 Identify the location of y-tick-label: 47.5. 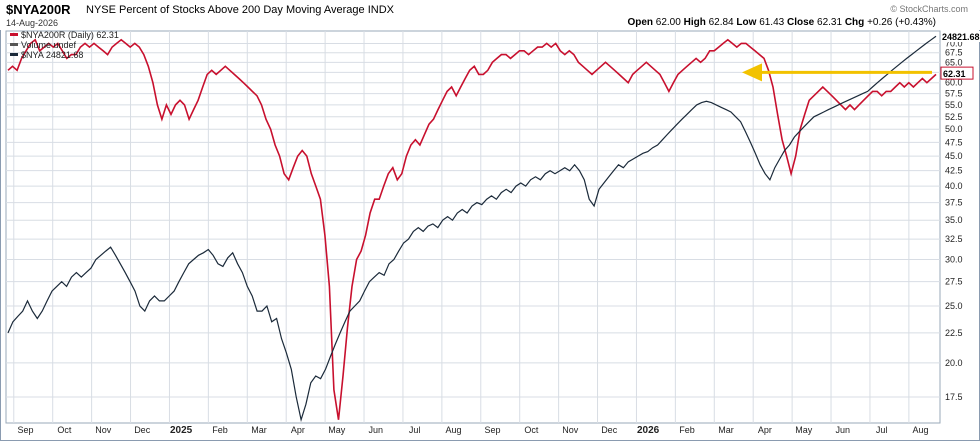
(954, 142).